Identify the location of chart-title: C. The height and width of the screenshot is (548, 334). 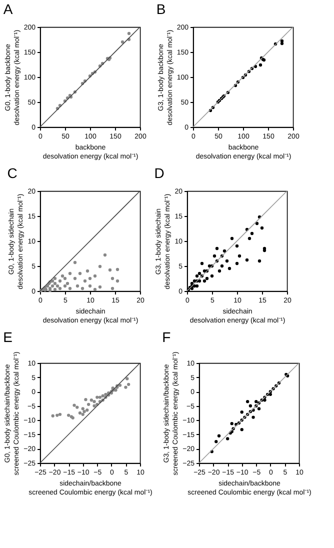
(12, 173).